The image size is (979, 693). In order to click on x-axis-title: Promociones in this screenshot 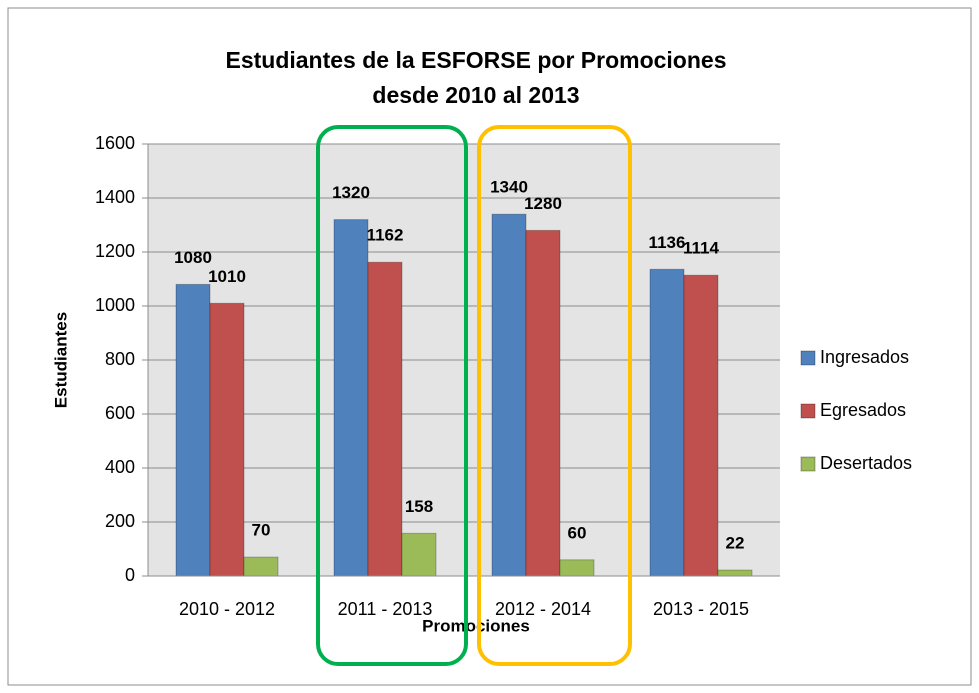, I will do `click(476, 625)`.